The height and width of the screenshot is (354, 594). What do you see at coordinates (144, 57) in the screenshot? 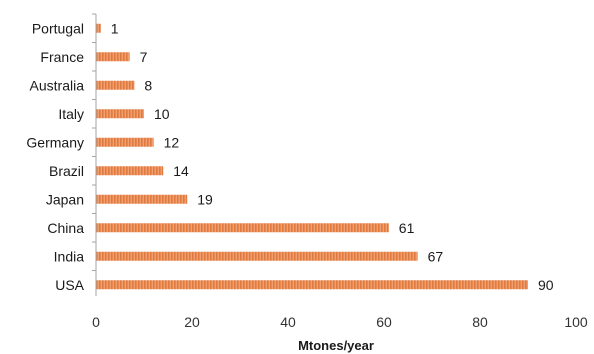
I see `data-label-france: 7` at bounding box center [144, 57].